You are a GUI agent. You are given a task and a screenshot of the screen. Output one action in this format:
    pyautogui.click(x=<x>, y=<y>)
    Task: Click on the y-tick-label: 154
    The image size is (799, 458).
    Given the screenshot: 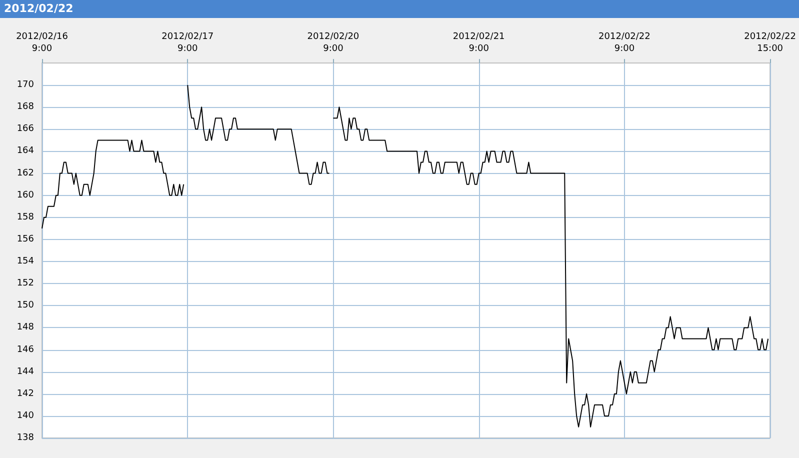 What is the action you would take?
    pyautogui.click(x=25, y=261)
    